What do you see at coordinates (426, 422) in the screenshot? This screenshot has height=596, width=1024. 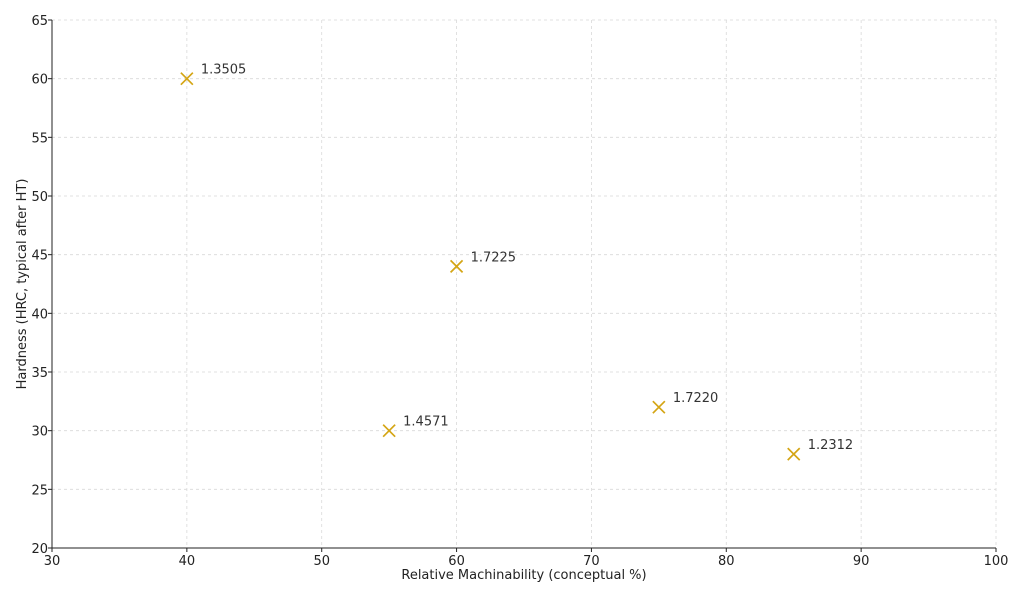 I see `point-label-2: 1.4571` at bounding box center [426, 422].